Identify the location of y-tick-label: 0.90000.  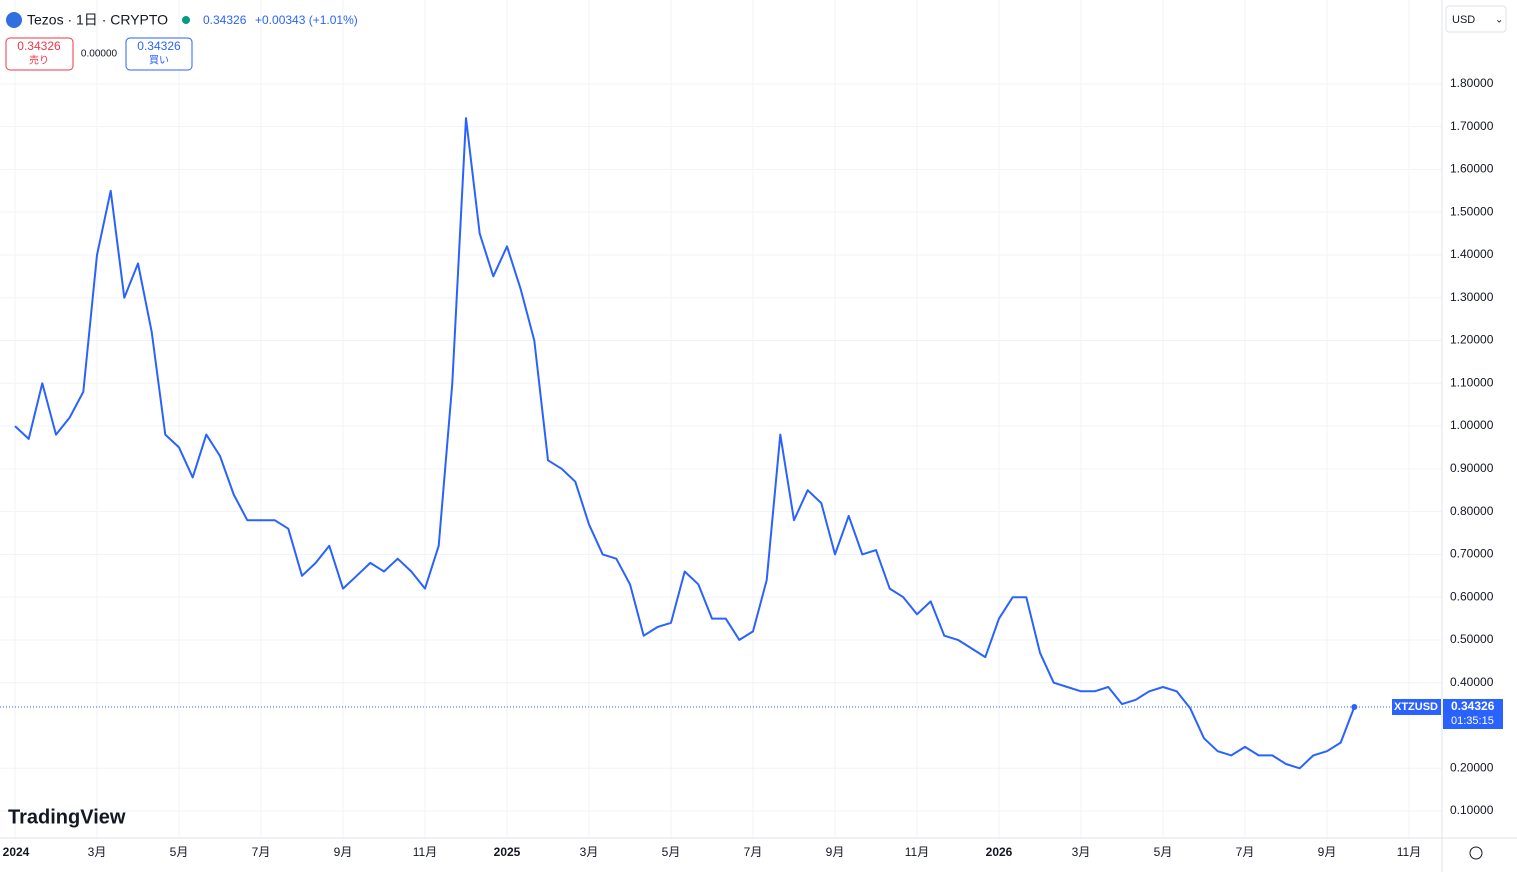
(1472, 468).